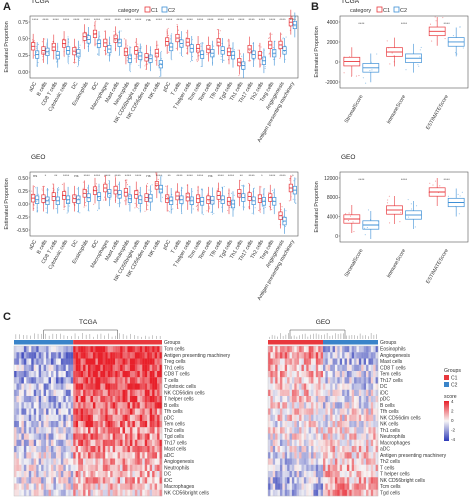 This screenshot has height=501, width=474. Describe the element at coordinates (7, 317) in the screenshot. I see `panel-label-c: C` at that location.